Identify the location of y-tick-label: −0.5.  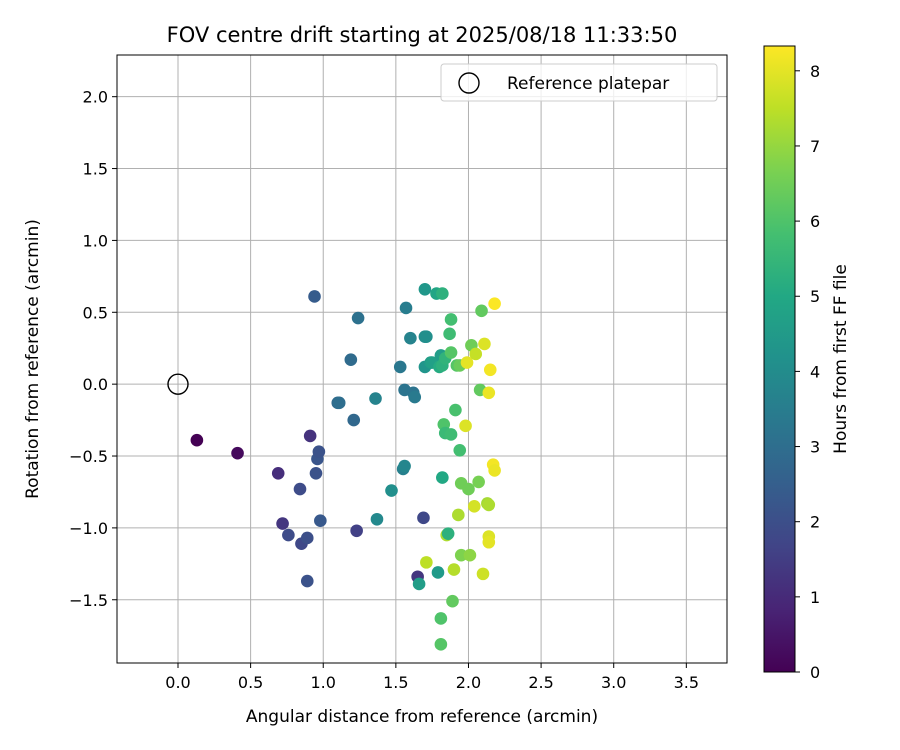
(88, 456).